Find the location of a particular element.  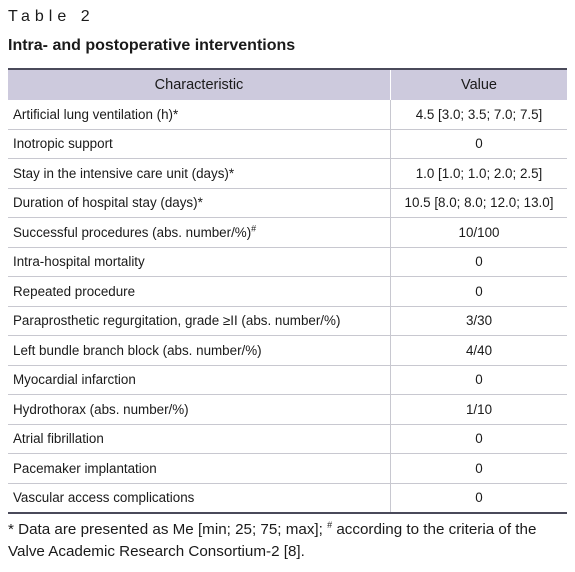

value-cell: 4.5 [3.0; 3.5; 7.0; 7.5] is located at coordinates (478, 115).